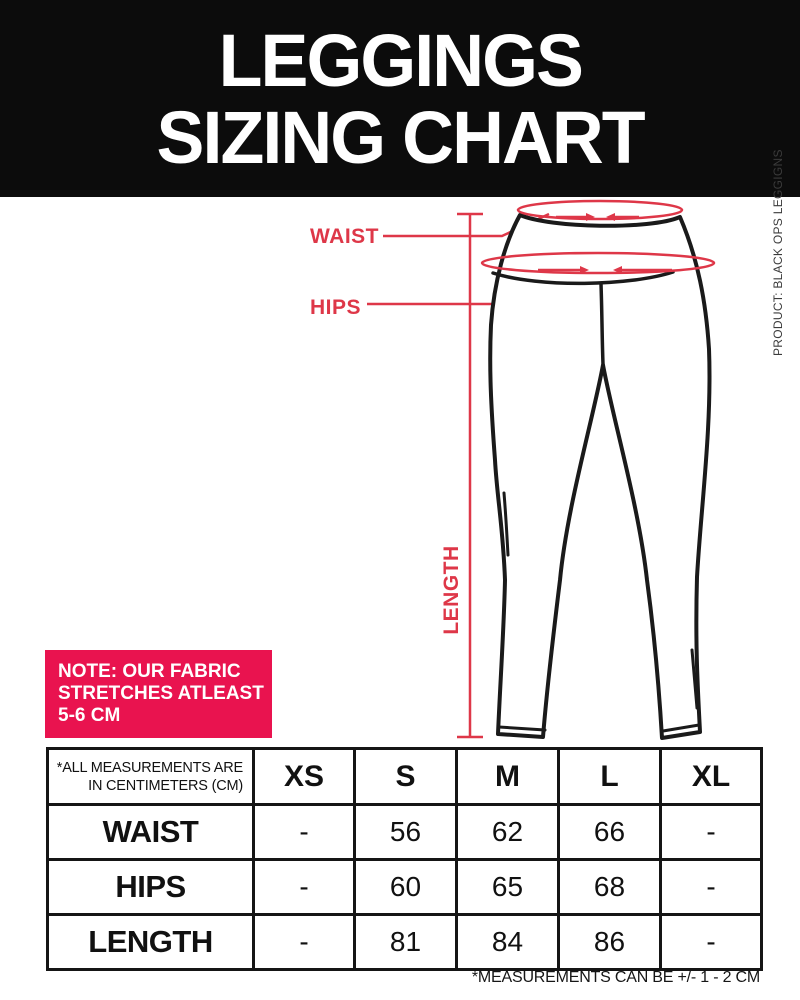  Describe the element at coordinates (615, 977) in the screenshot. I see `measurement-tolerance-note: *MEASUREMENTS CAN BE +/- 1 - 2 CM` at that location.